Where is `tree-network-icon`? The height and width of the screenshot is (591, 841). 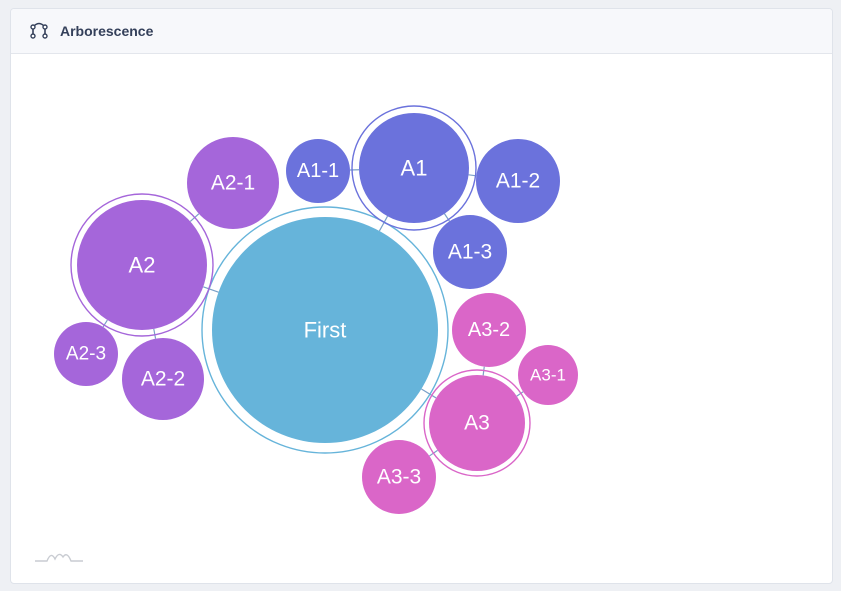
tree-network-icon is located at coordinates (39, 31).